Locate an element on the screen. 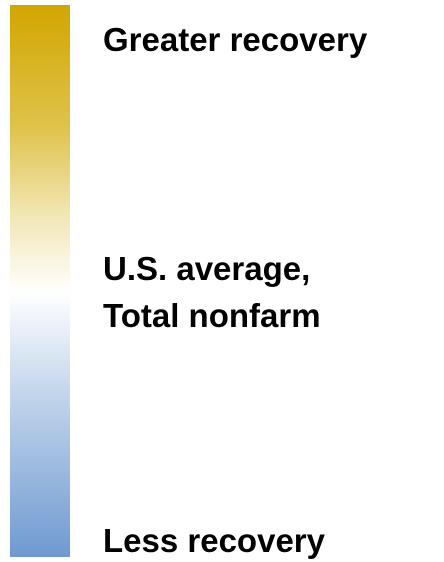 The width and height of the screenshot is (444, 562). top-label: Greater recovery is located at coordinates (235, 39).